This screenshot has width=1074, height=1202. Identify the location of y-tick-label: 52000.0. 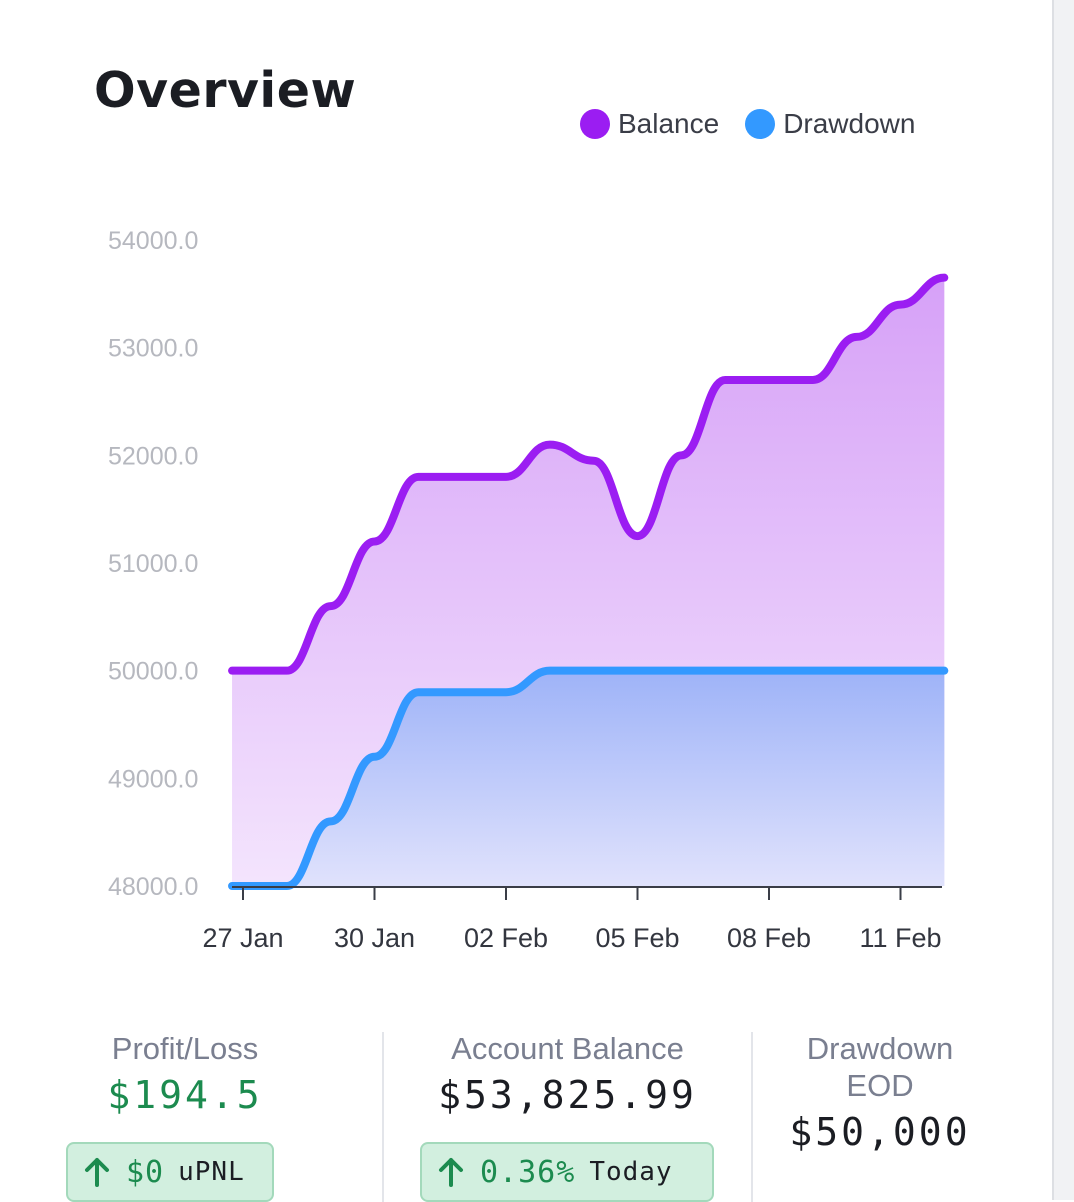
(153, 456).